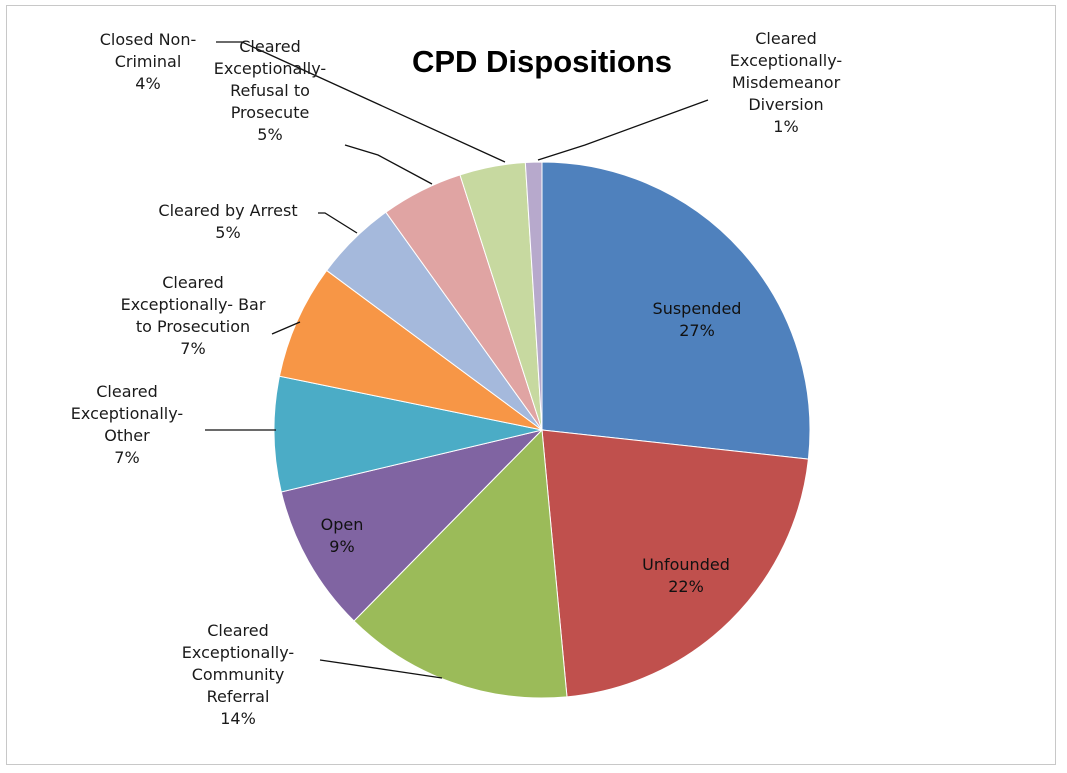  What do you see at coordinates (686, 586) in the screenshot?
I see `data-label-percent: 22%` at bounding box center [686, 586].